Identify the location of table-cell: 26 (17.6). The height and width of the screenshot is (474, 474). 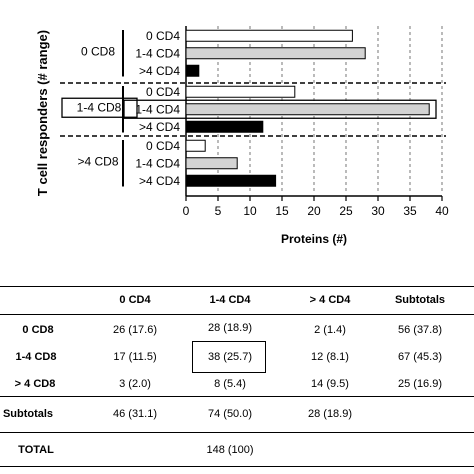
(135, 330).